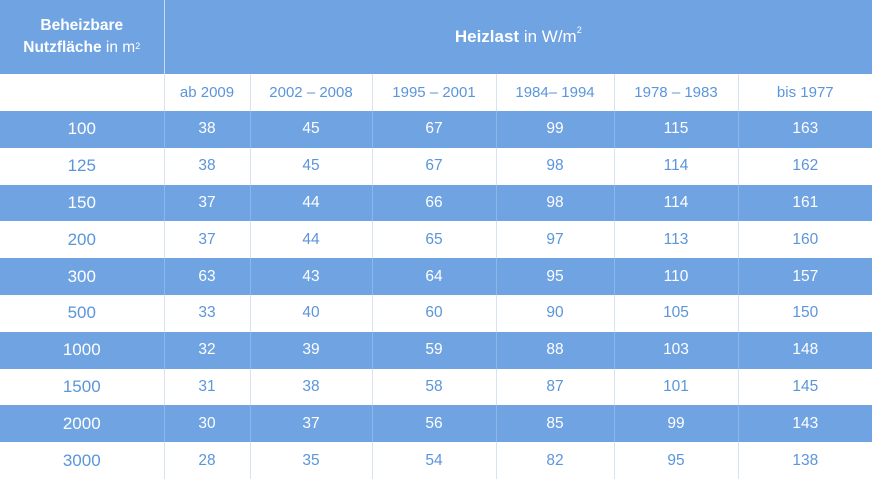 The width and height of the screenshot is (872, 480). What do you see at coordinates (207, 276) in the screenshot?
I see `value-cell: 63` at bounding box center [207, 276].